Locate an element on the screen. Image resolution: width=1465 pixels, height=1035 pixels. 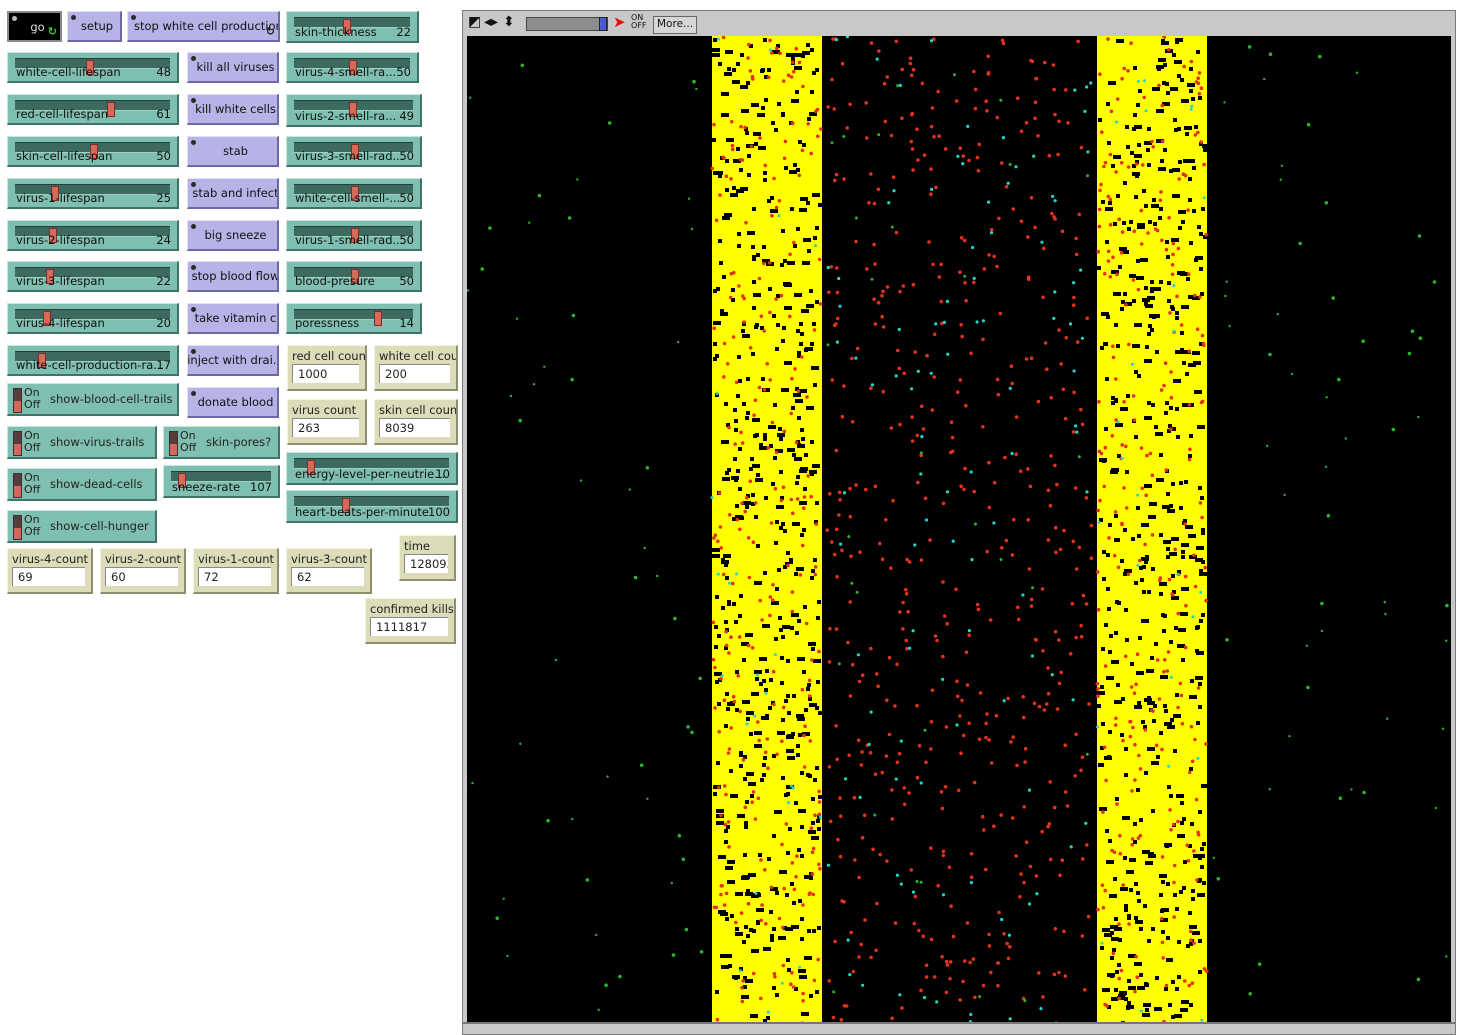
go-button: go ↻ is located at coordinates (34, 26).